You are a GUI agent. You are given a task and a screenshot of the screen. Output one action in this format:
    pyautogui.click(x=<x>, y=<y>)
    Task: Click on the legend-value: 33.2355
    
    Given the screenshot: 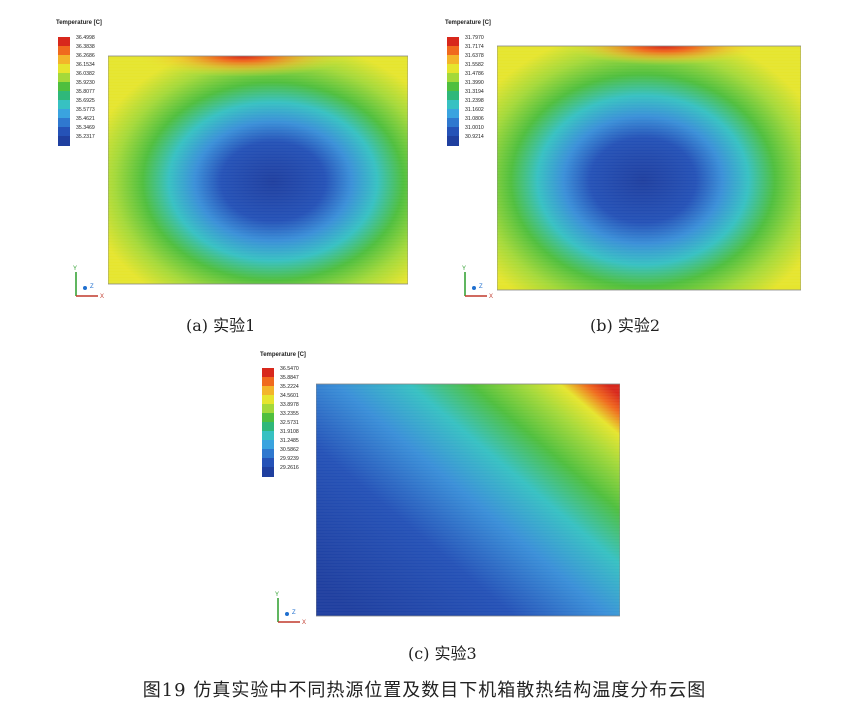 What is the action you would take?
    pyautogui.click(x=289, y=414)
    